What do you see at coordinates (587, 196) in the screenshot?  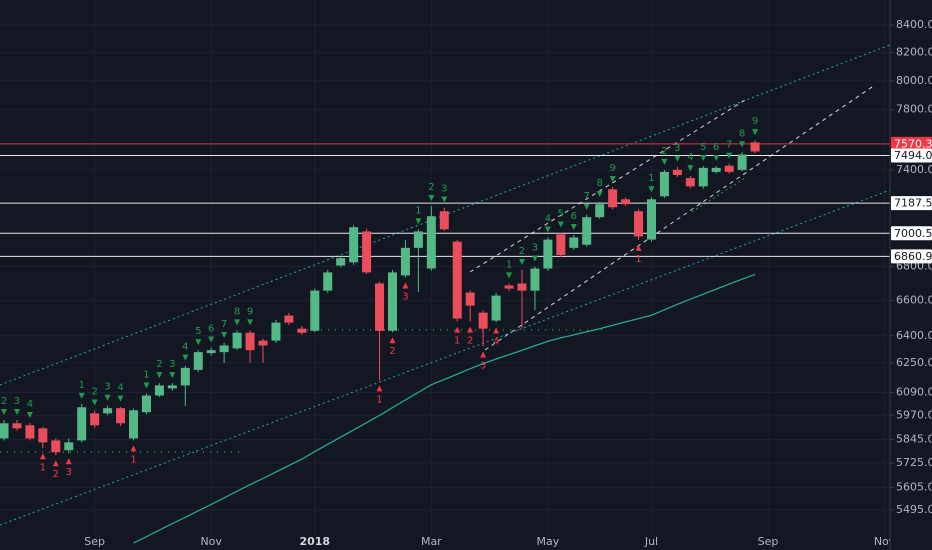 I see `td-label: 7` at bounding box center [587, 196].